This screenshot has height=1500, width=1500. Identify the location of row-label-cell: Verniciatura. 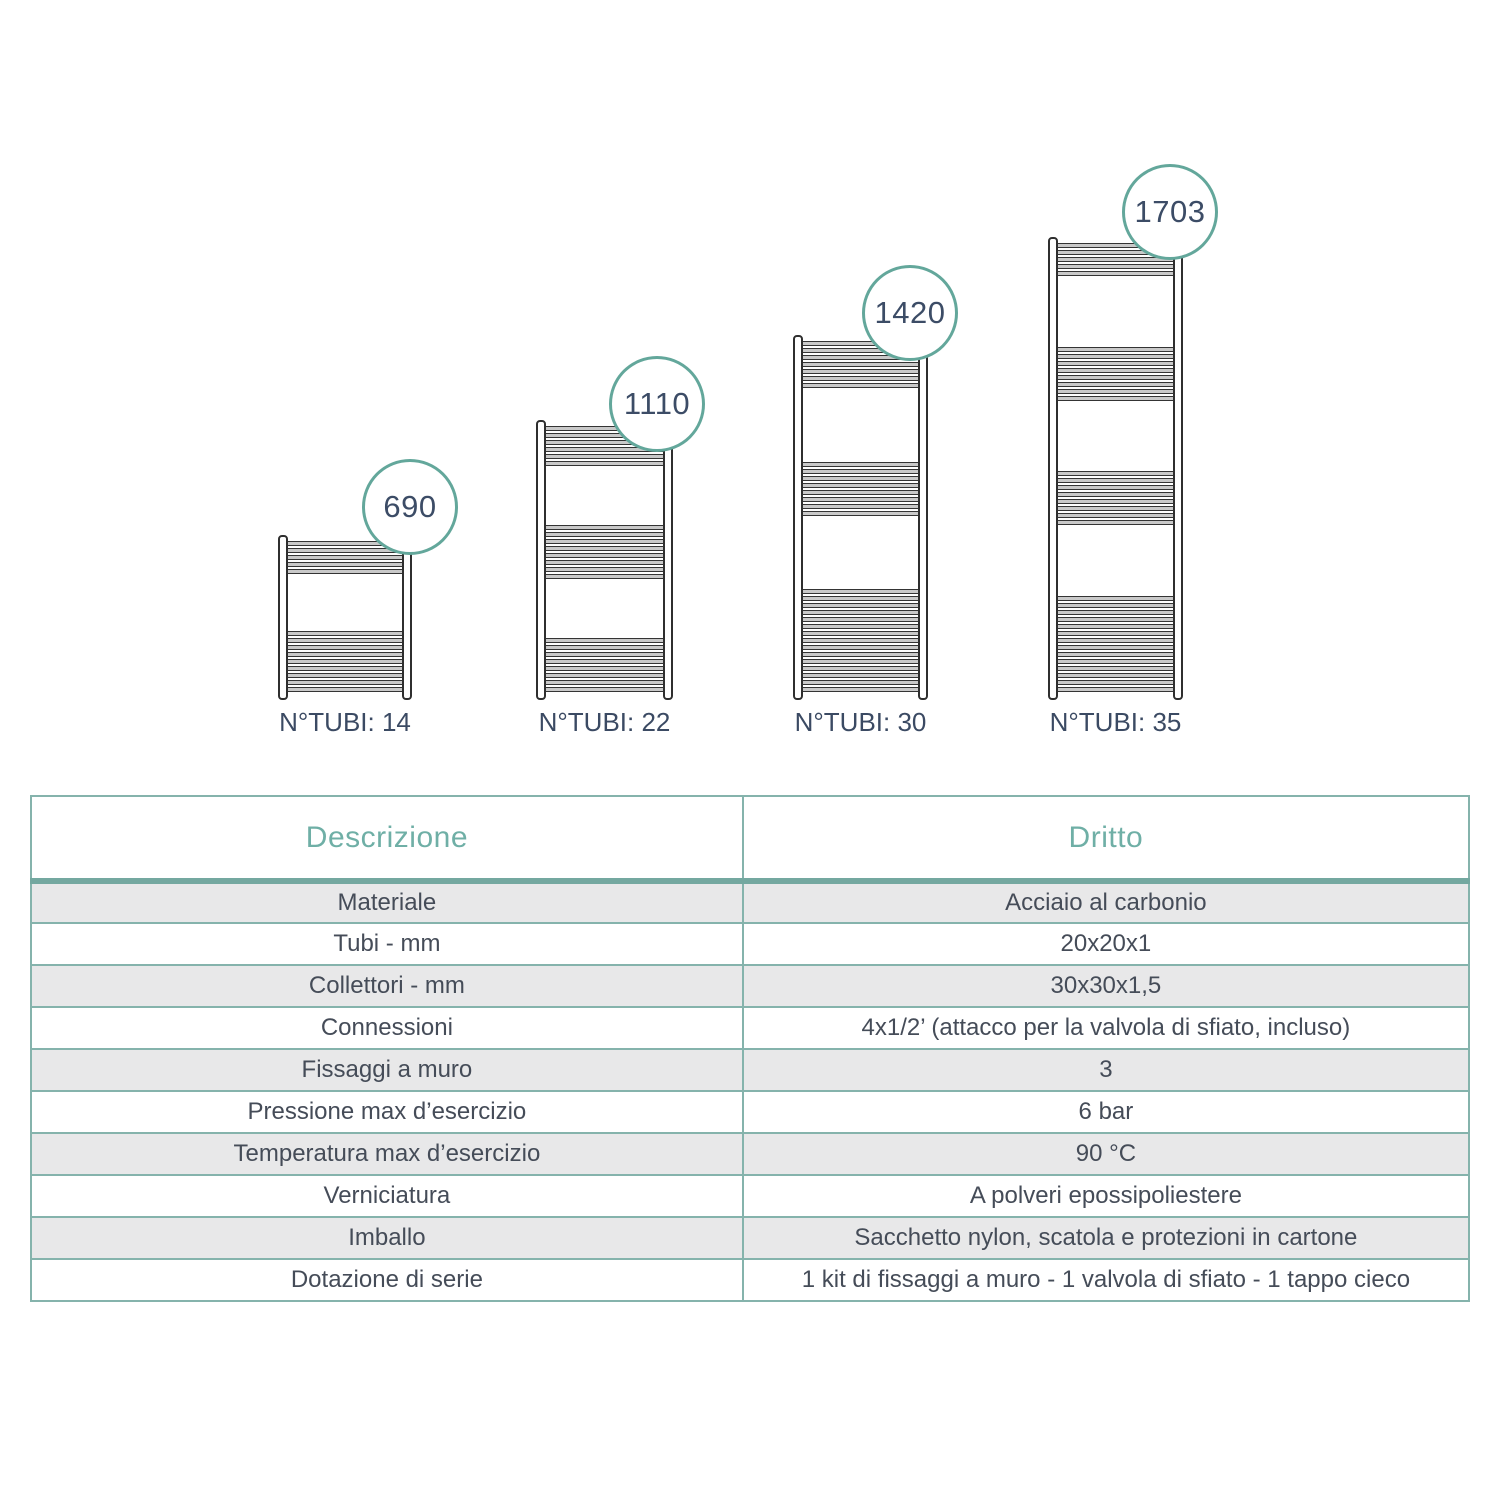
(387, 1196).